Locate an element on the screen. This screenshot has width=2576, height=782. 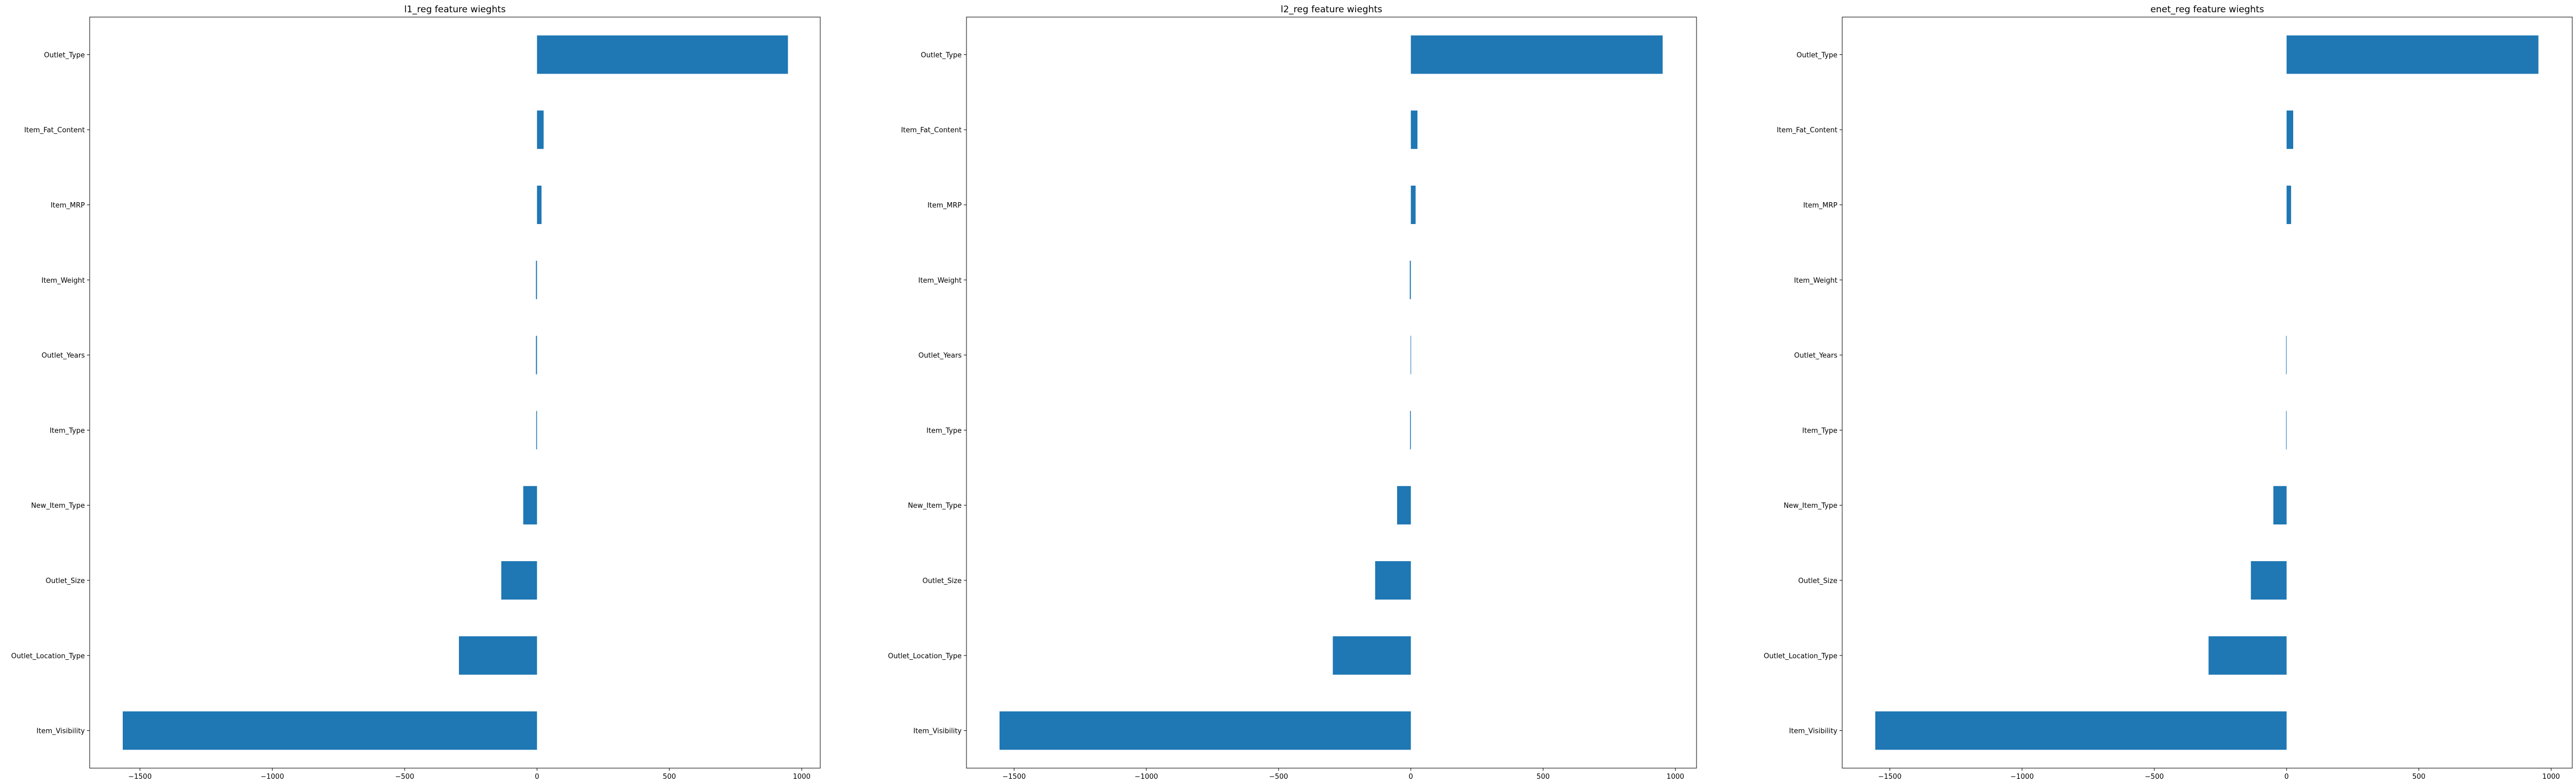
chart-title: l2_reg feature wieghts is located at coordinates (1331, 9).